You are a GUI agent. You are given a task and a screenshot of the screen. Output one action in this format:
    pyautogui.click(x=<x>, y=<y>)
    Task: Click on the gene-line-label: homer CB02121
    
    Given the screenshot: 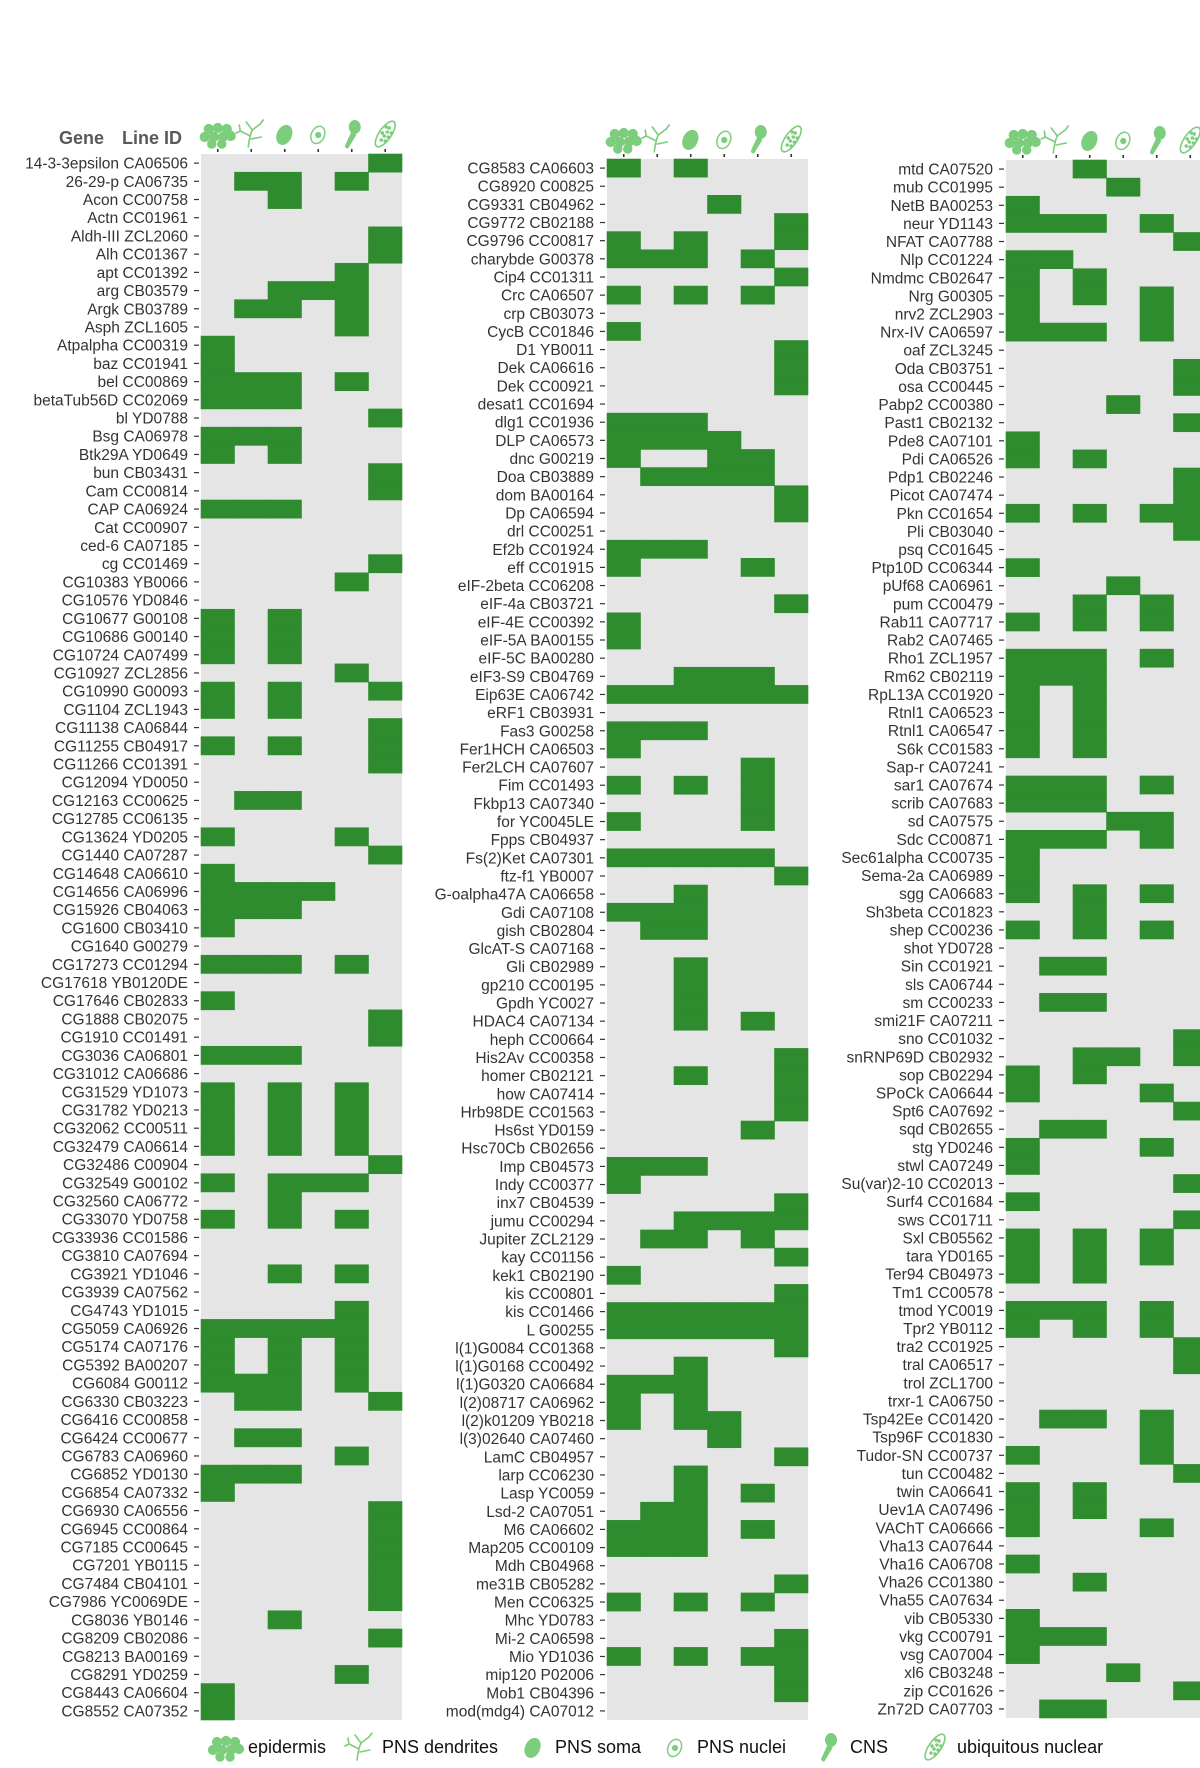 What is the action you would take?
    pyautogui.click(x=537, y=1076)
    